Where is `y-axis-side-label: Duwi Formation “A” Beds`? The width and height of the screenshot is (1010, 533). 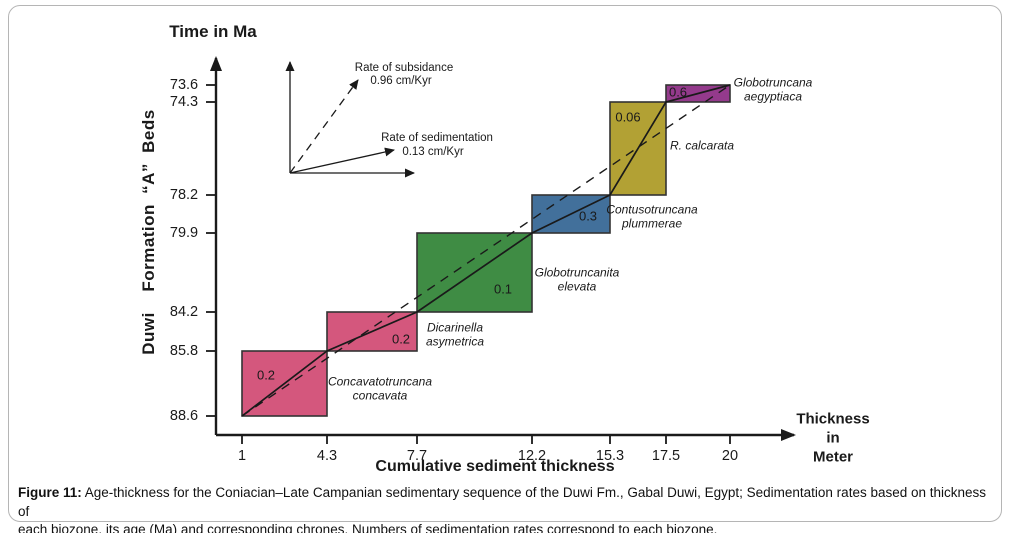
y-axis-side-label: Duwi Formation “A” Beds is located at coordinates (148, 232).